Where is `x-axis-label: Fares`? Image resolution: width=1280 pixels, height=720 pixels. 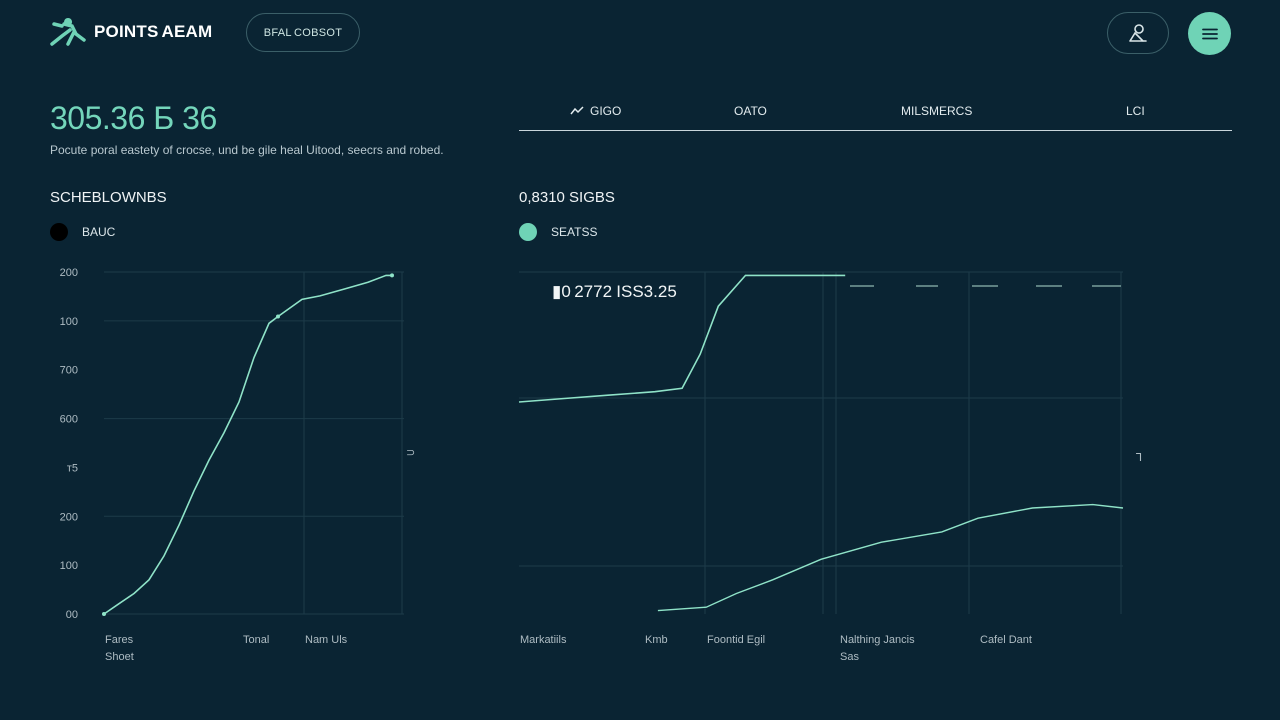
x-axis-label: Fares is located at coordinates (119, 640).